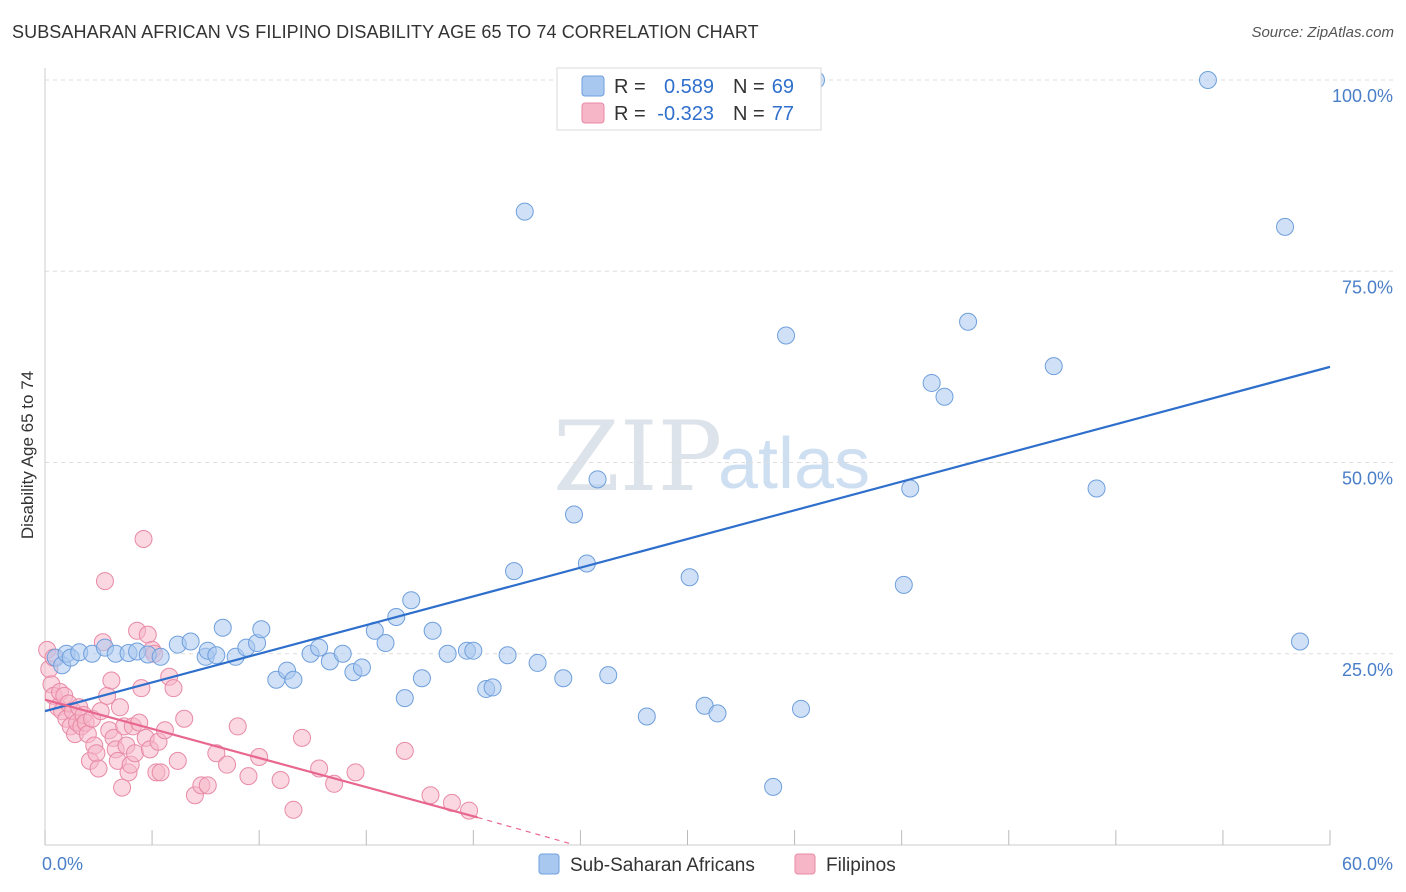 The height and width of the screenshot is (892, 1406). What do you see at coordinates (1367, 479) in the screenshot?
I see `y-tick-label-50: 50.0%` at bounding box center [1367, 479].